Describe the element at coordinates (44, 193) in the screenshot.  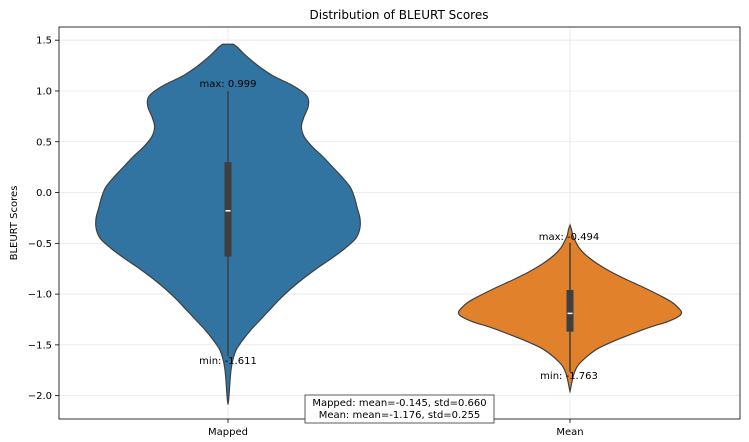
I see `y-tick-label: 0.0` at that location.